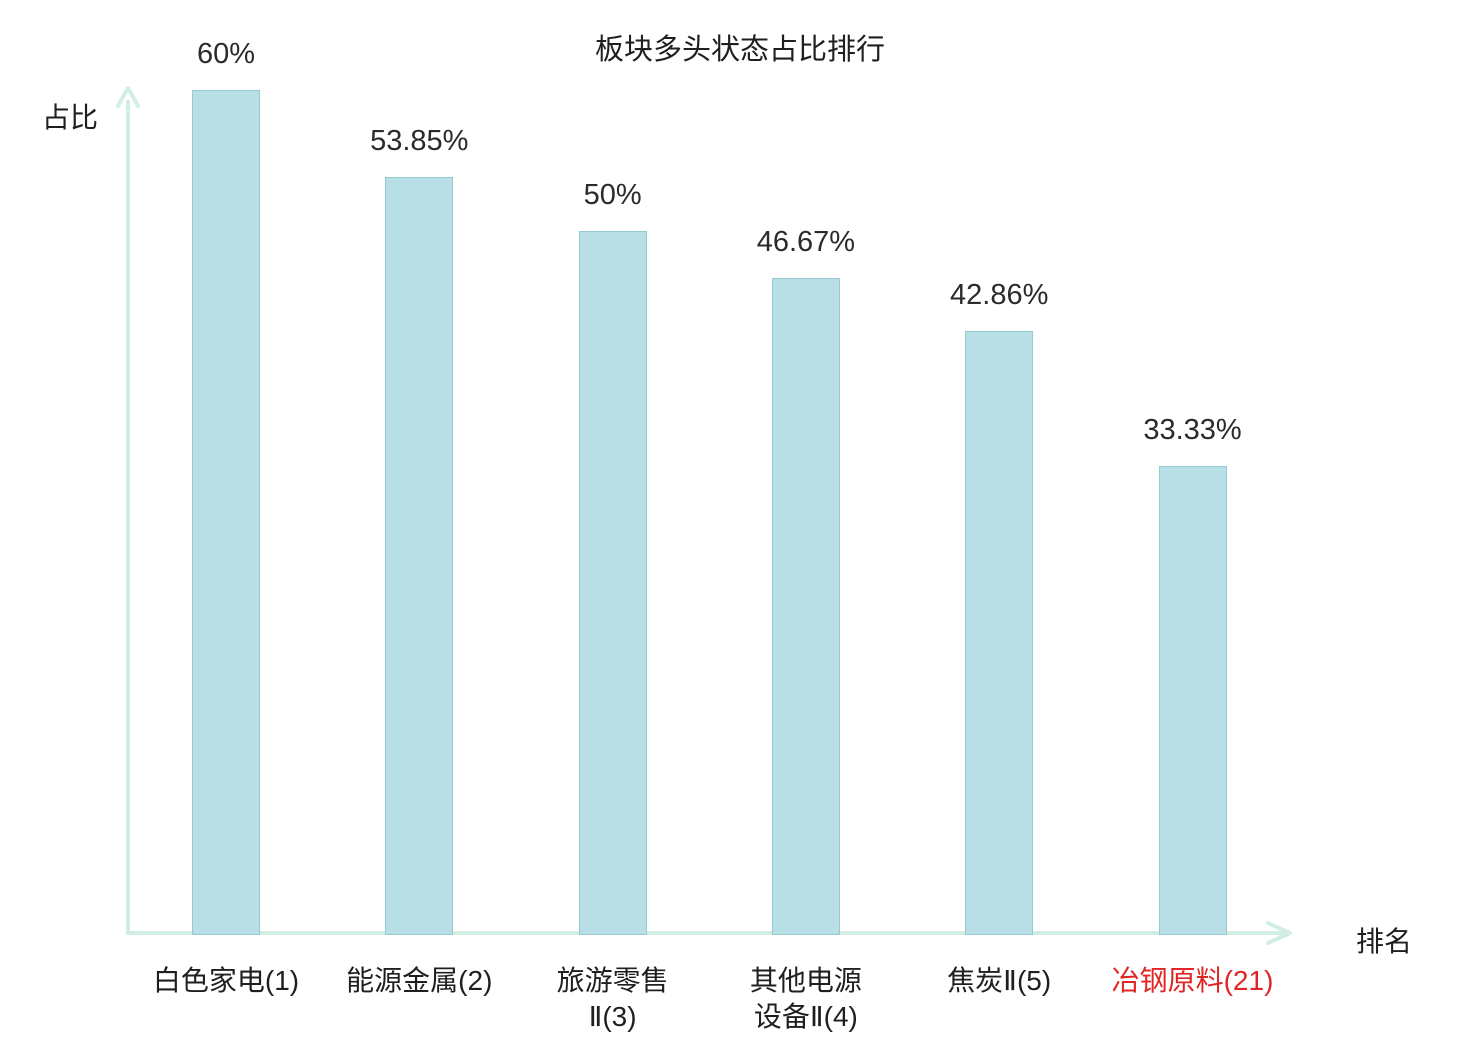 The image size is (1480, 1040). I want to click on x-axis-arrow-icon, so click(1279, 933).